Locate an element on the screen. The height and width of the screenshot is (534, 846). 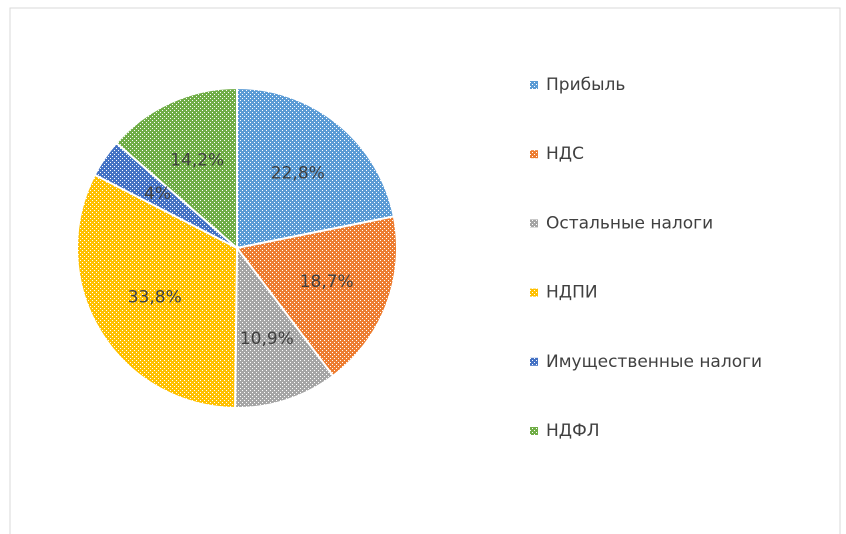
legend-label: Прибыль is located at coordinates (585, 85).